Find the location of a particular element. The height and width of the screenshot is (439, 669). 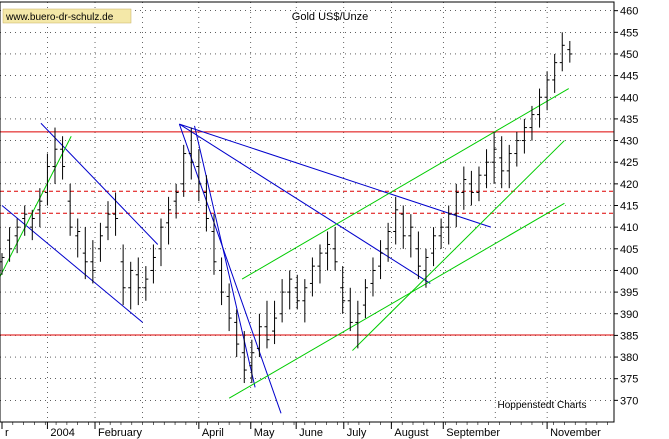

y-tick-label: 395 is located at coordinates (629, 293).